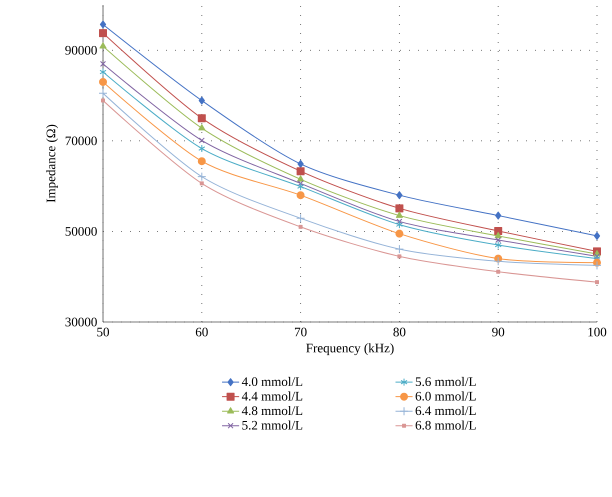 The height and width of the screenshot is (497, 612). Describe the element at coordinates (446, 425) in the screenshot. I see `legend-label: 6.8 mmol/L` at that location.